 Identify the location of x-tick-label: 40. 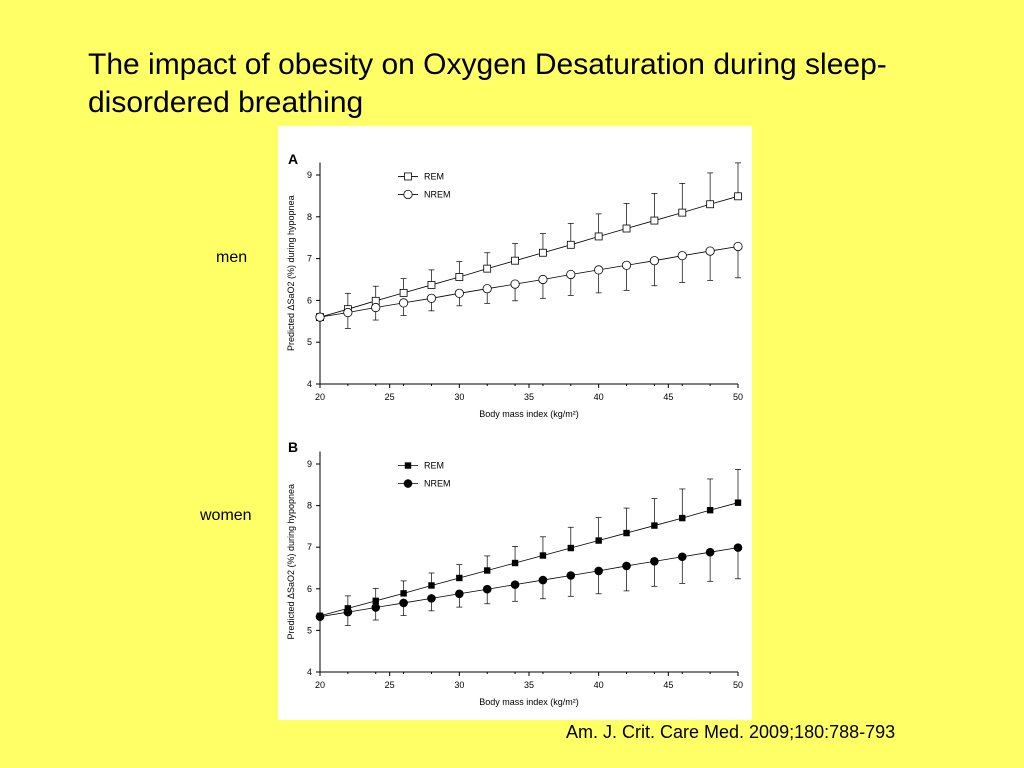
(599, 685).